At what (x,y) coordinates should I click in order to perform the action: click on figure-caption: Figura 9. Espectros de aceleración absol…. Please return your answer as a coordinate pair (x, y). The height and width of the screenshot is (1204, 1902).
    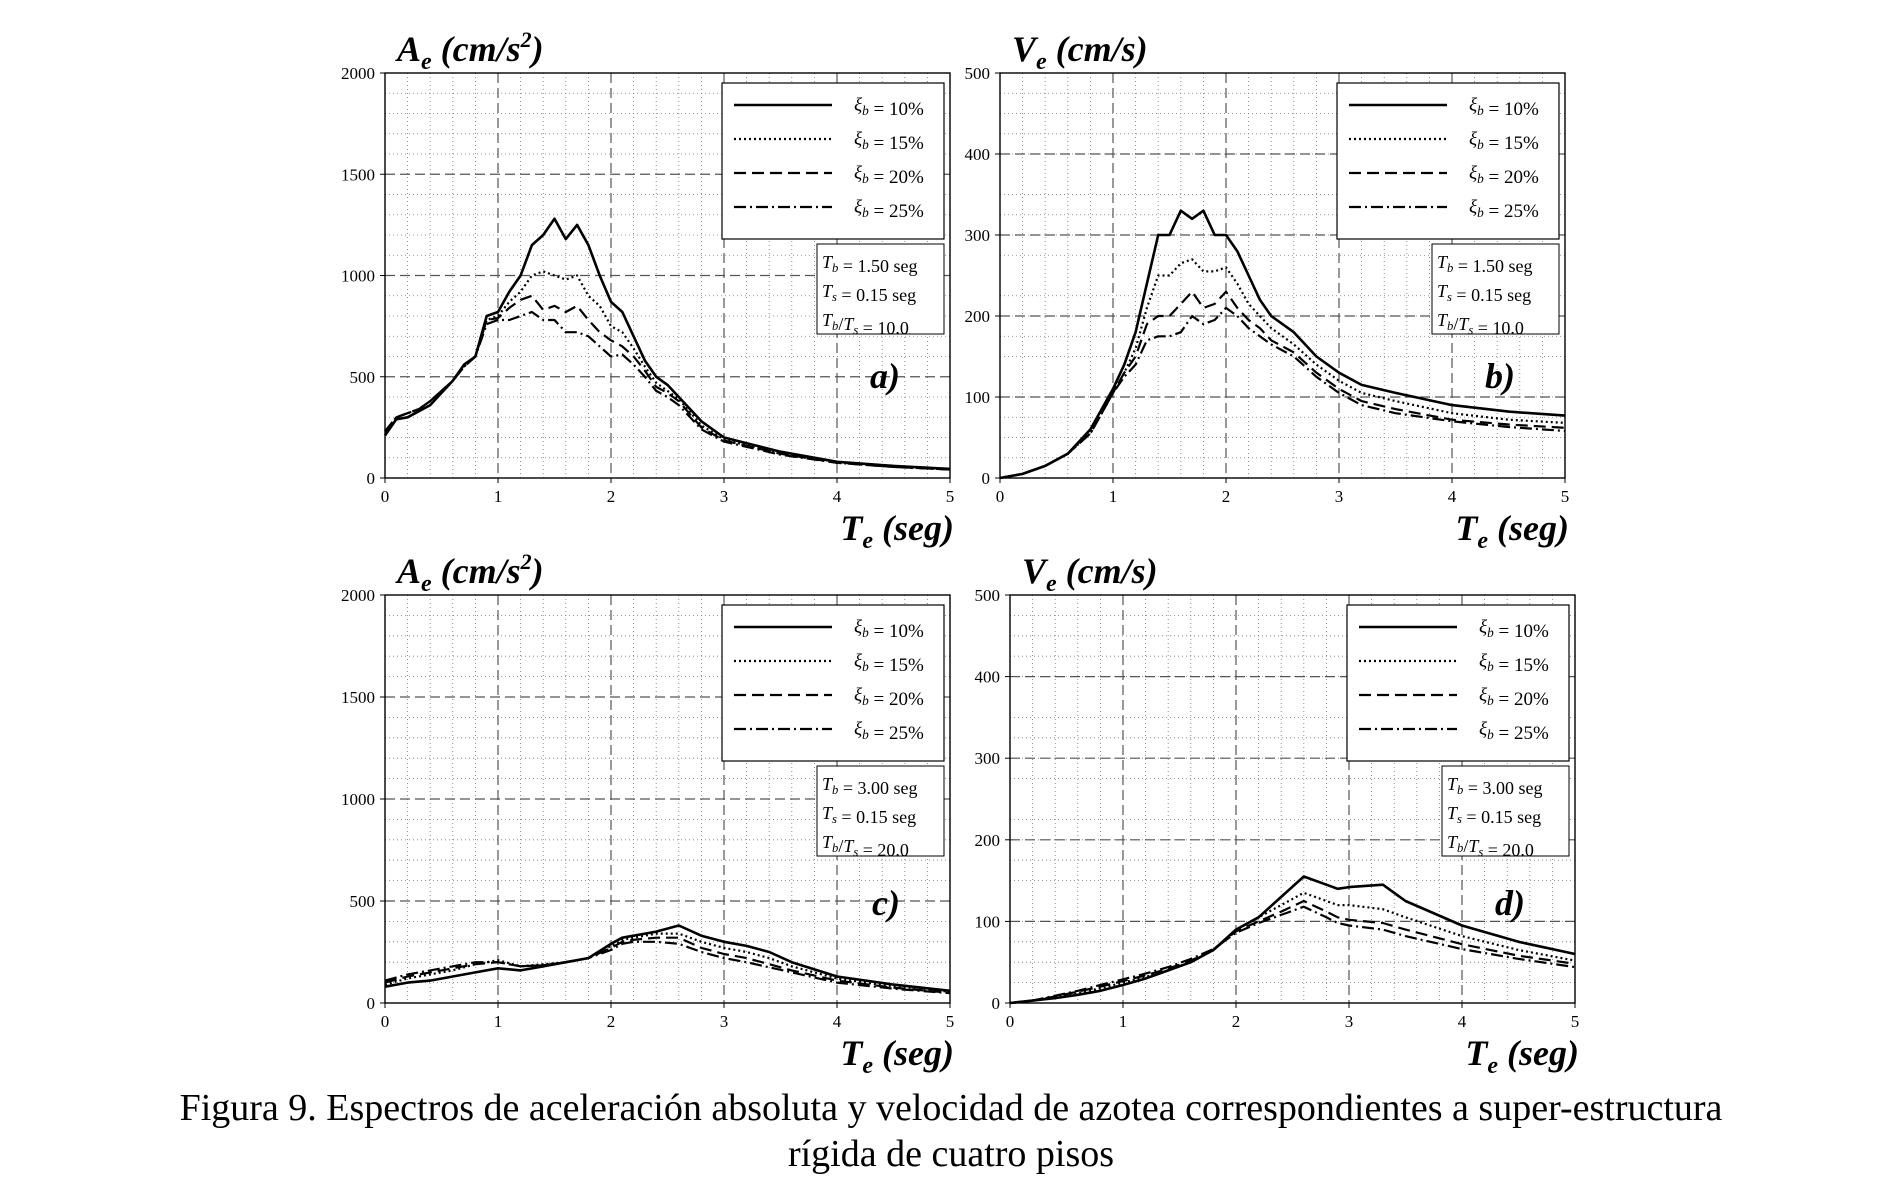
    Looking at the image, I should click on (951, 1131).